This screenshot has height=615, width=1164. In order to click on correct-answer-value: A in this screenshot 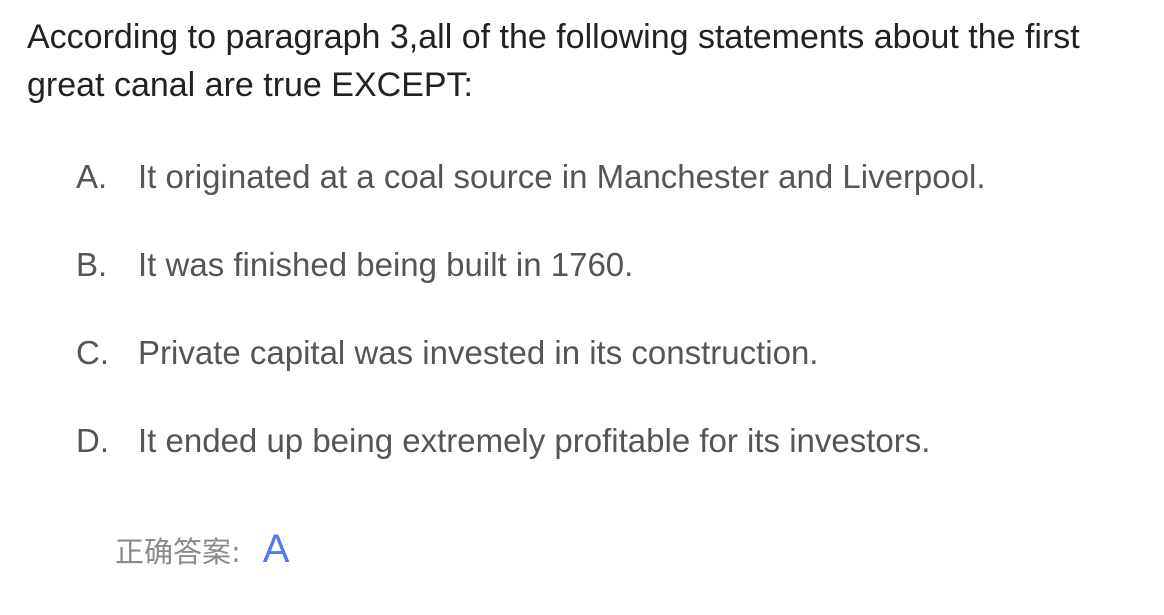, I will do `click(276, 549)`.